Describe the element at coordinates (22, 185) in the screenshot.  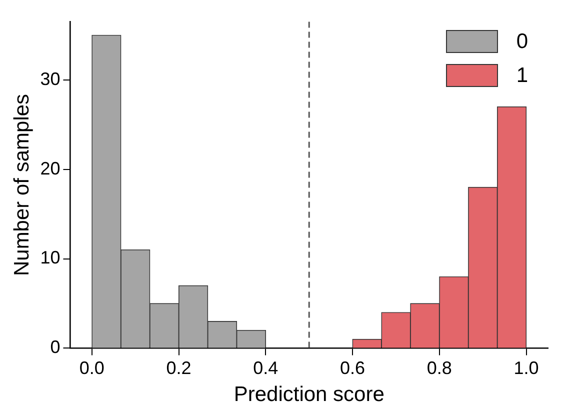
I see `y-axis-title: Number of samples` at that location.